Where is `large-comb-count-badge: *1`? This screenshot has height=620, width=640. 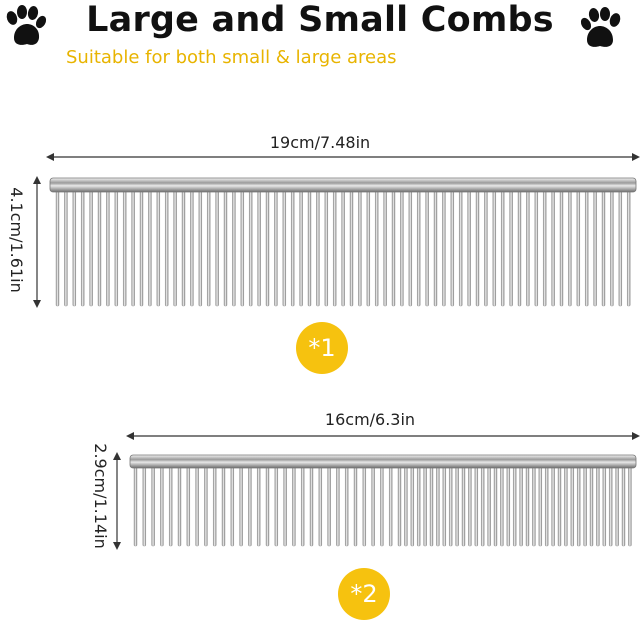 large-comb-count-badge: *1 is located at coordinates (322, 348).